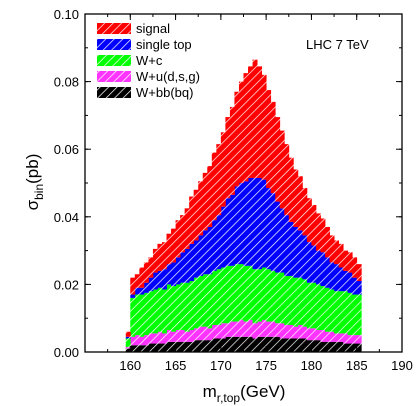 Image resolution: width=416 pixels, height=406 pixels. What do you see at coordinates (114, 28) in the screenshot?
I see `legend-swatch-signal` at bounding box center [114, 28].